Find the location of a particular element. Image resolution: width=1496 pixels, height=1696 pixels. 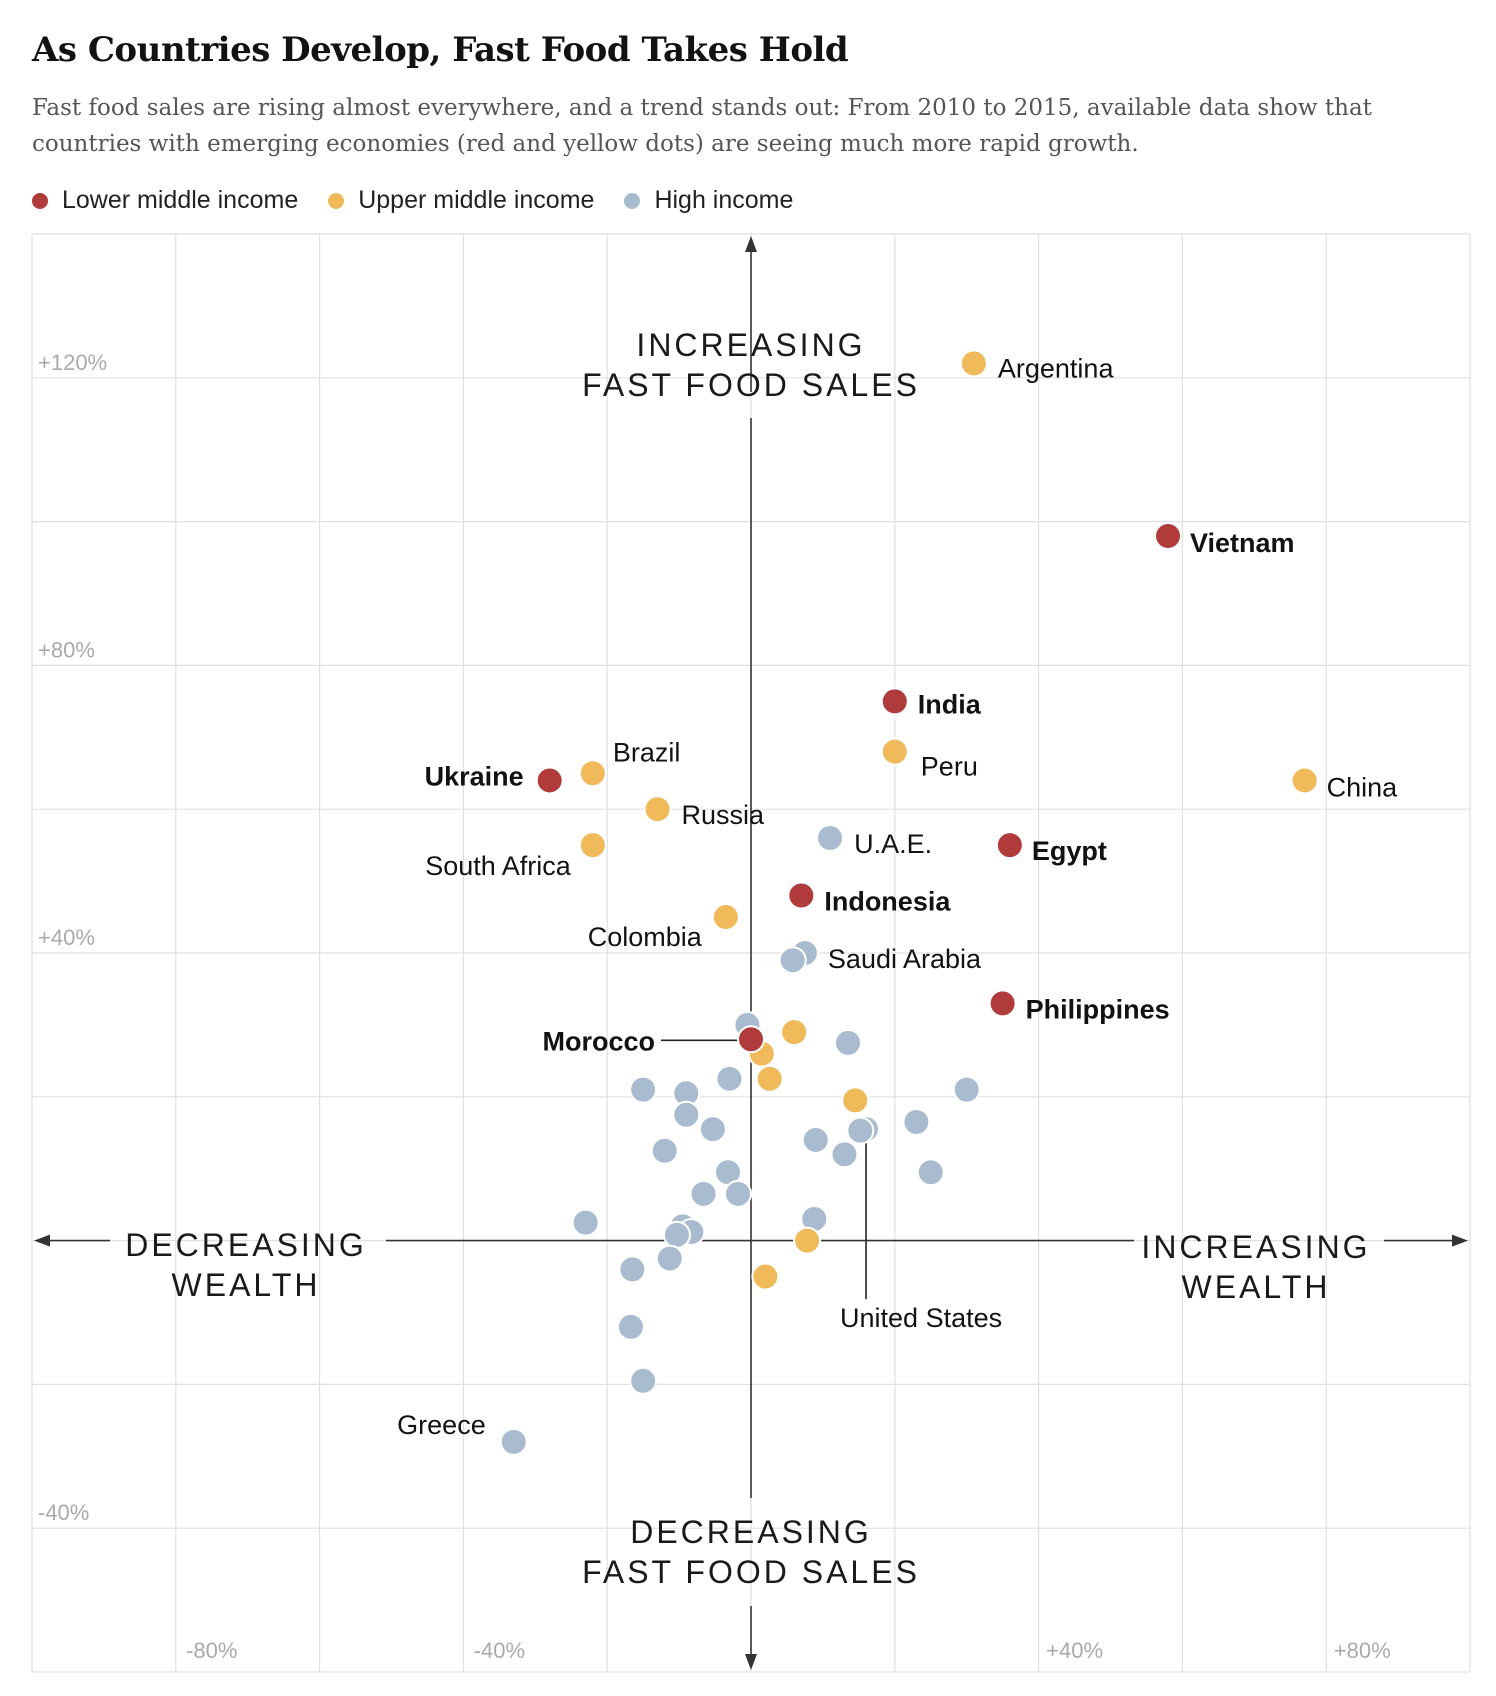

legend-swatch-lower-middle-income is located at coordinates (40, 200).